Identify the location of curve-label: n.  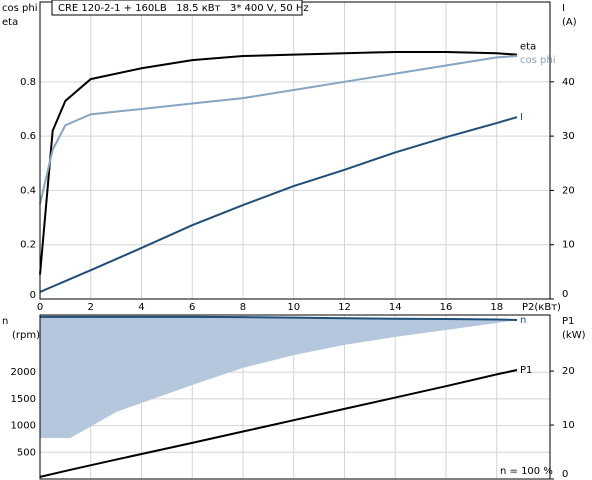
(523, 320).